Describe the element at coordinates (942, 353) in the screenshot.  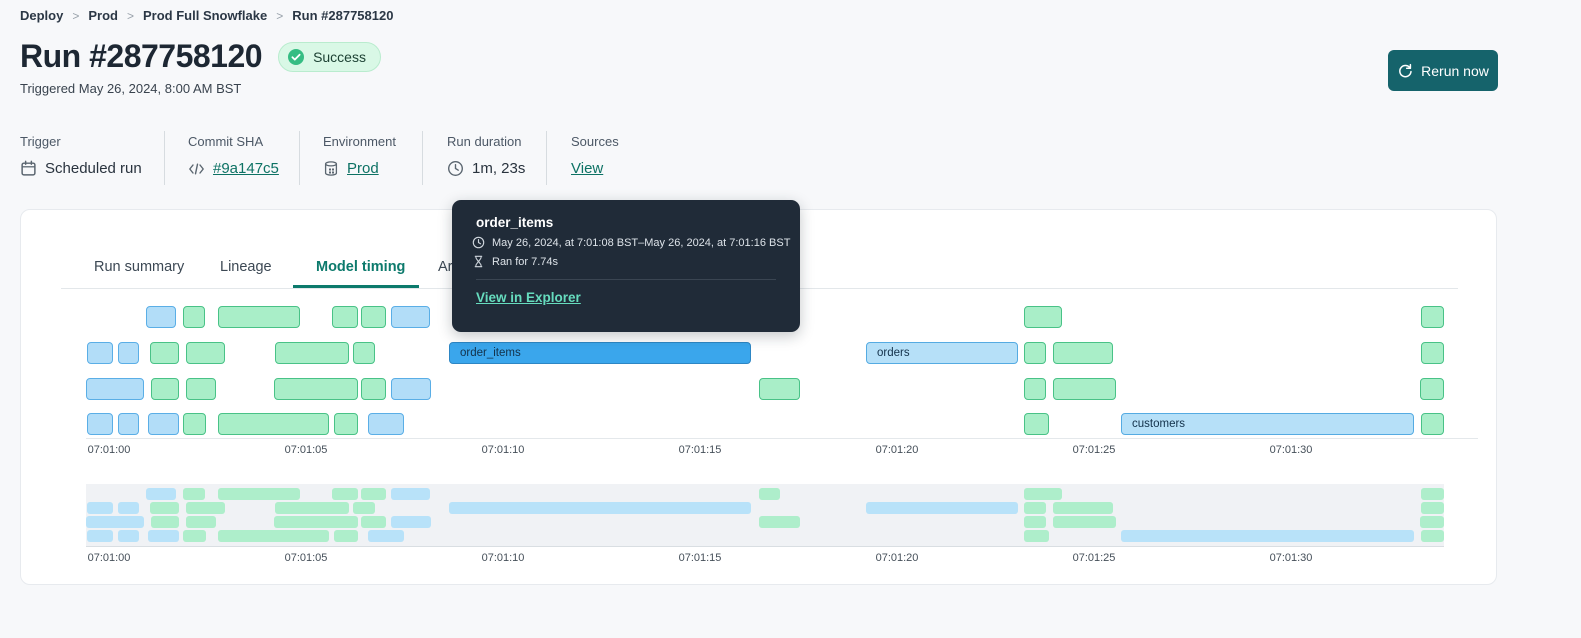
I see `gantt-bar-orders: orders` at that location.